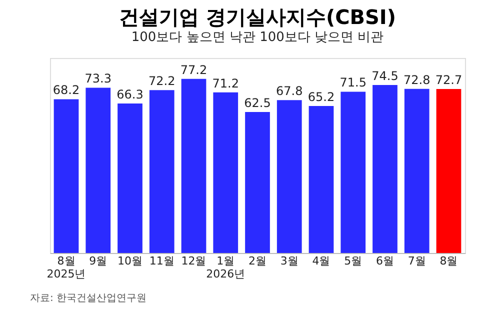 This screenshot has height=333, width=500. Describe the element at coordinates (385, 261) in the screenshot. I see `x-tick-label: 6월` at that location.